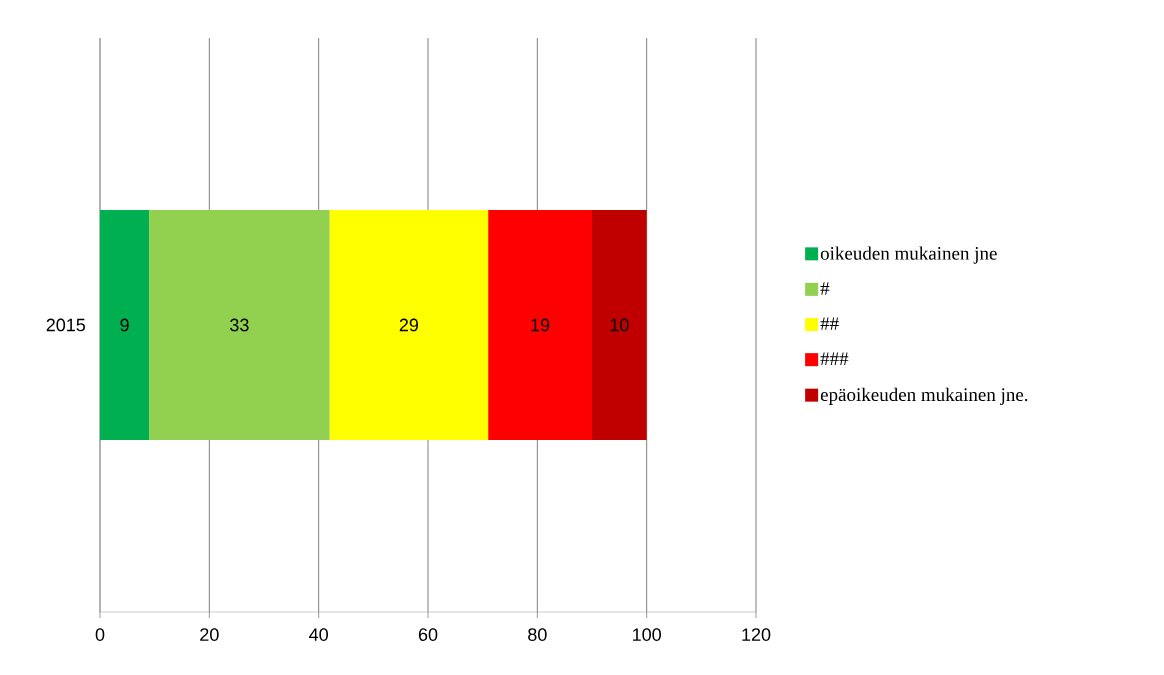  What do you see at coordinates (908, 255) in the screenshot?
I see `legend-label: oikeuden mukainen jne` at bounding box center [908, 255].